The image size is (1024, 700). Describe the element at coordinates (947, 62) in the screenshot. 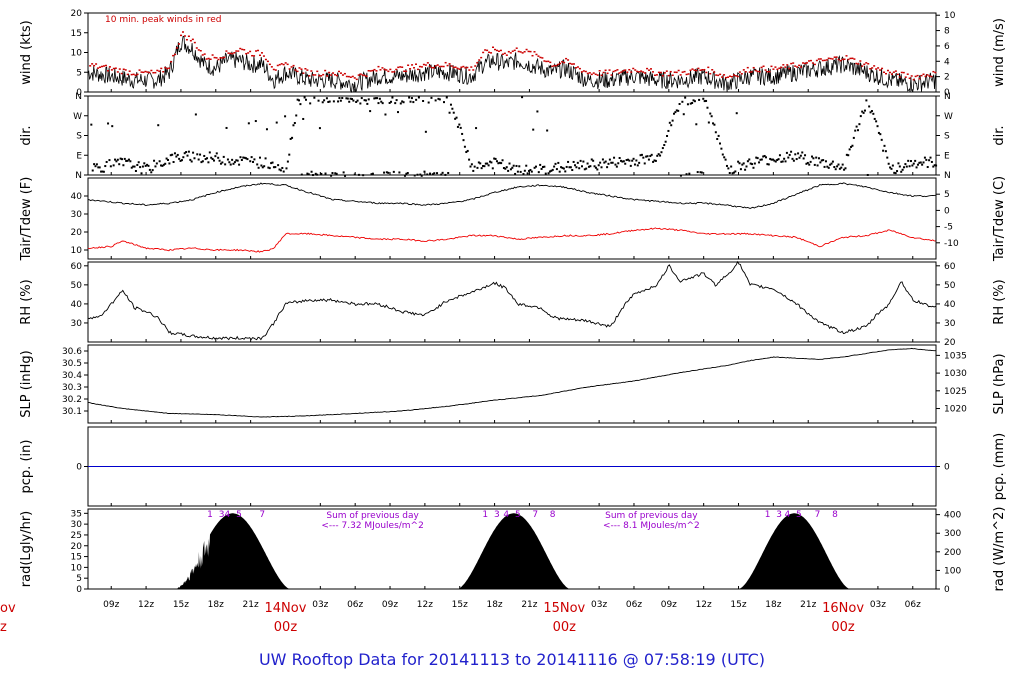

I see `y-tick-label-right: 4` at that location.